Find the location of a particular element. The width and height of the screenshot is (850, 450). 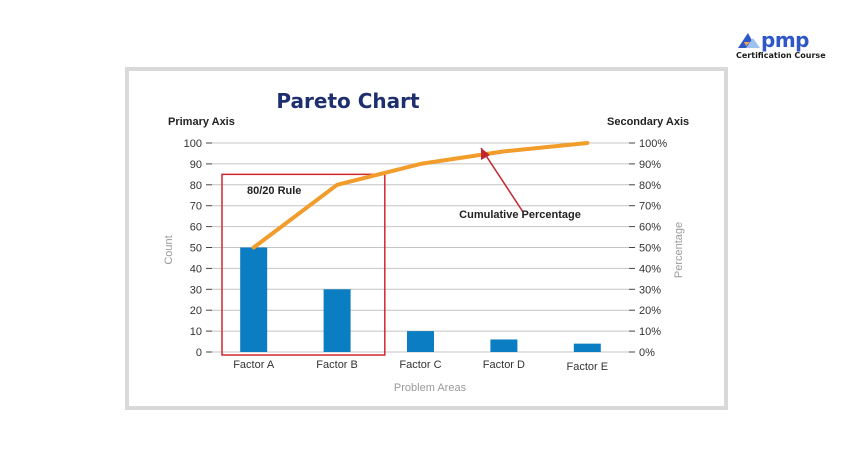

y2-axis-label: Percentage is located at coordinates (679, 250).